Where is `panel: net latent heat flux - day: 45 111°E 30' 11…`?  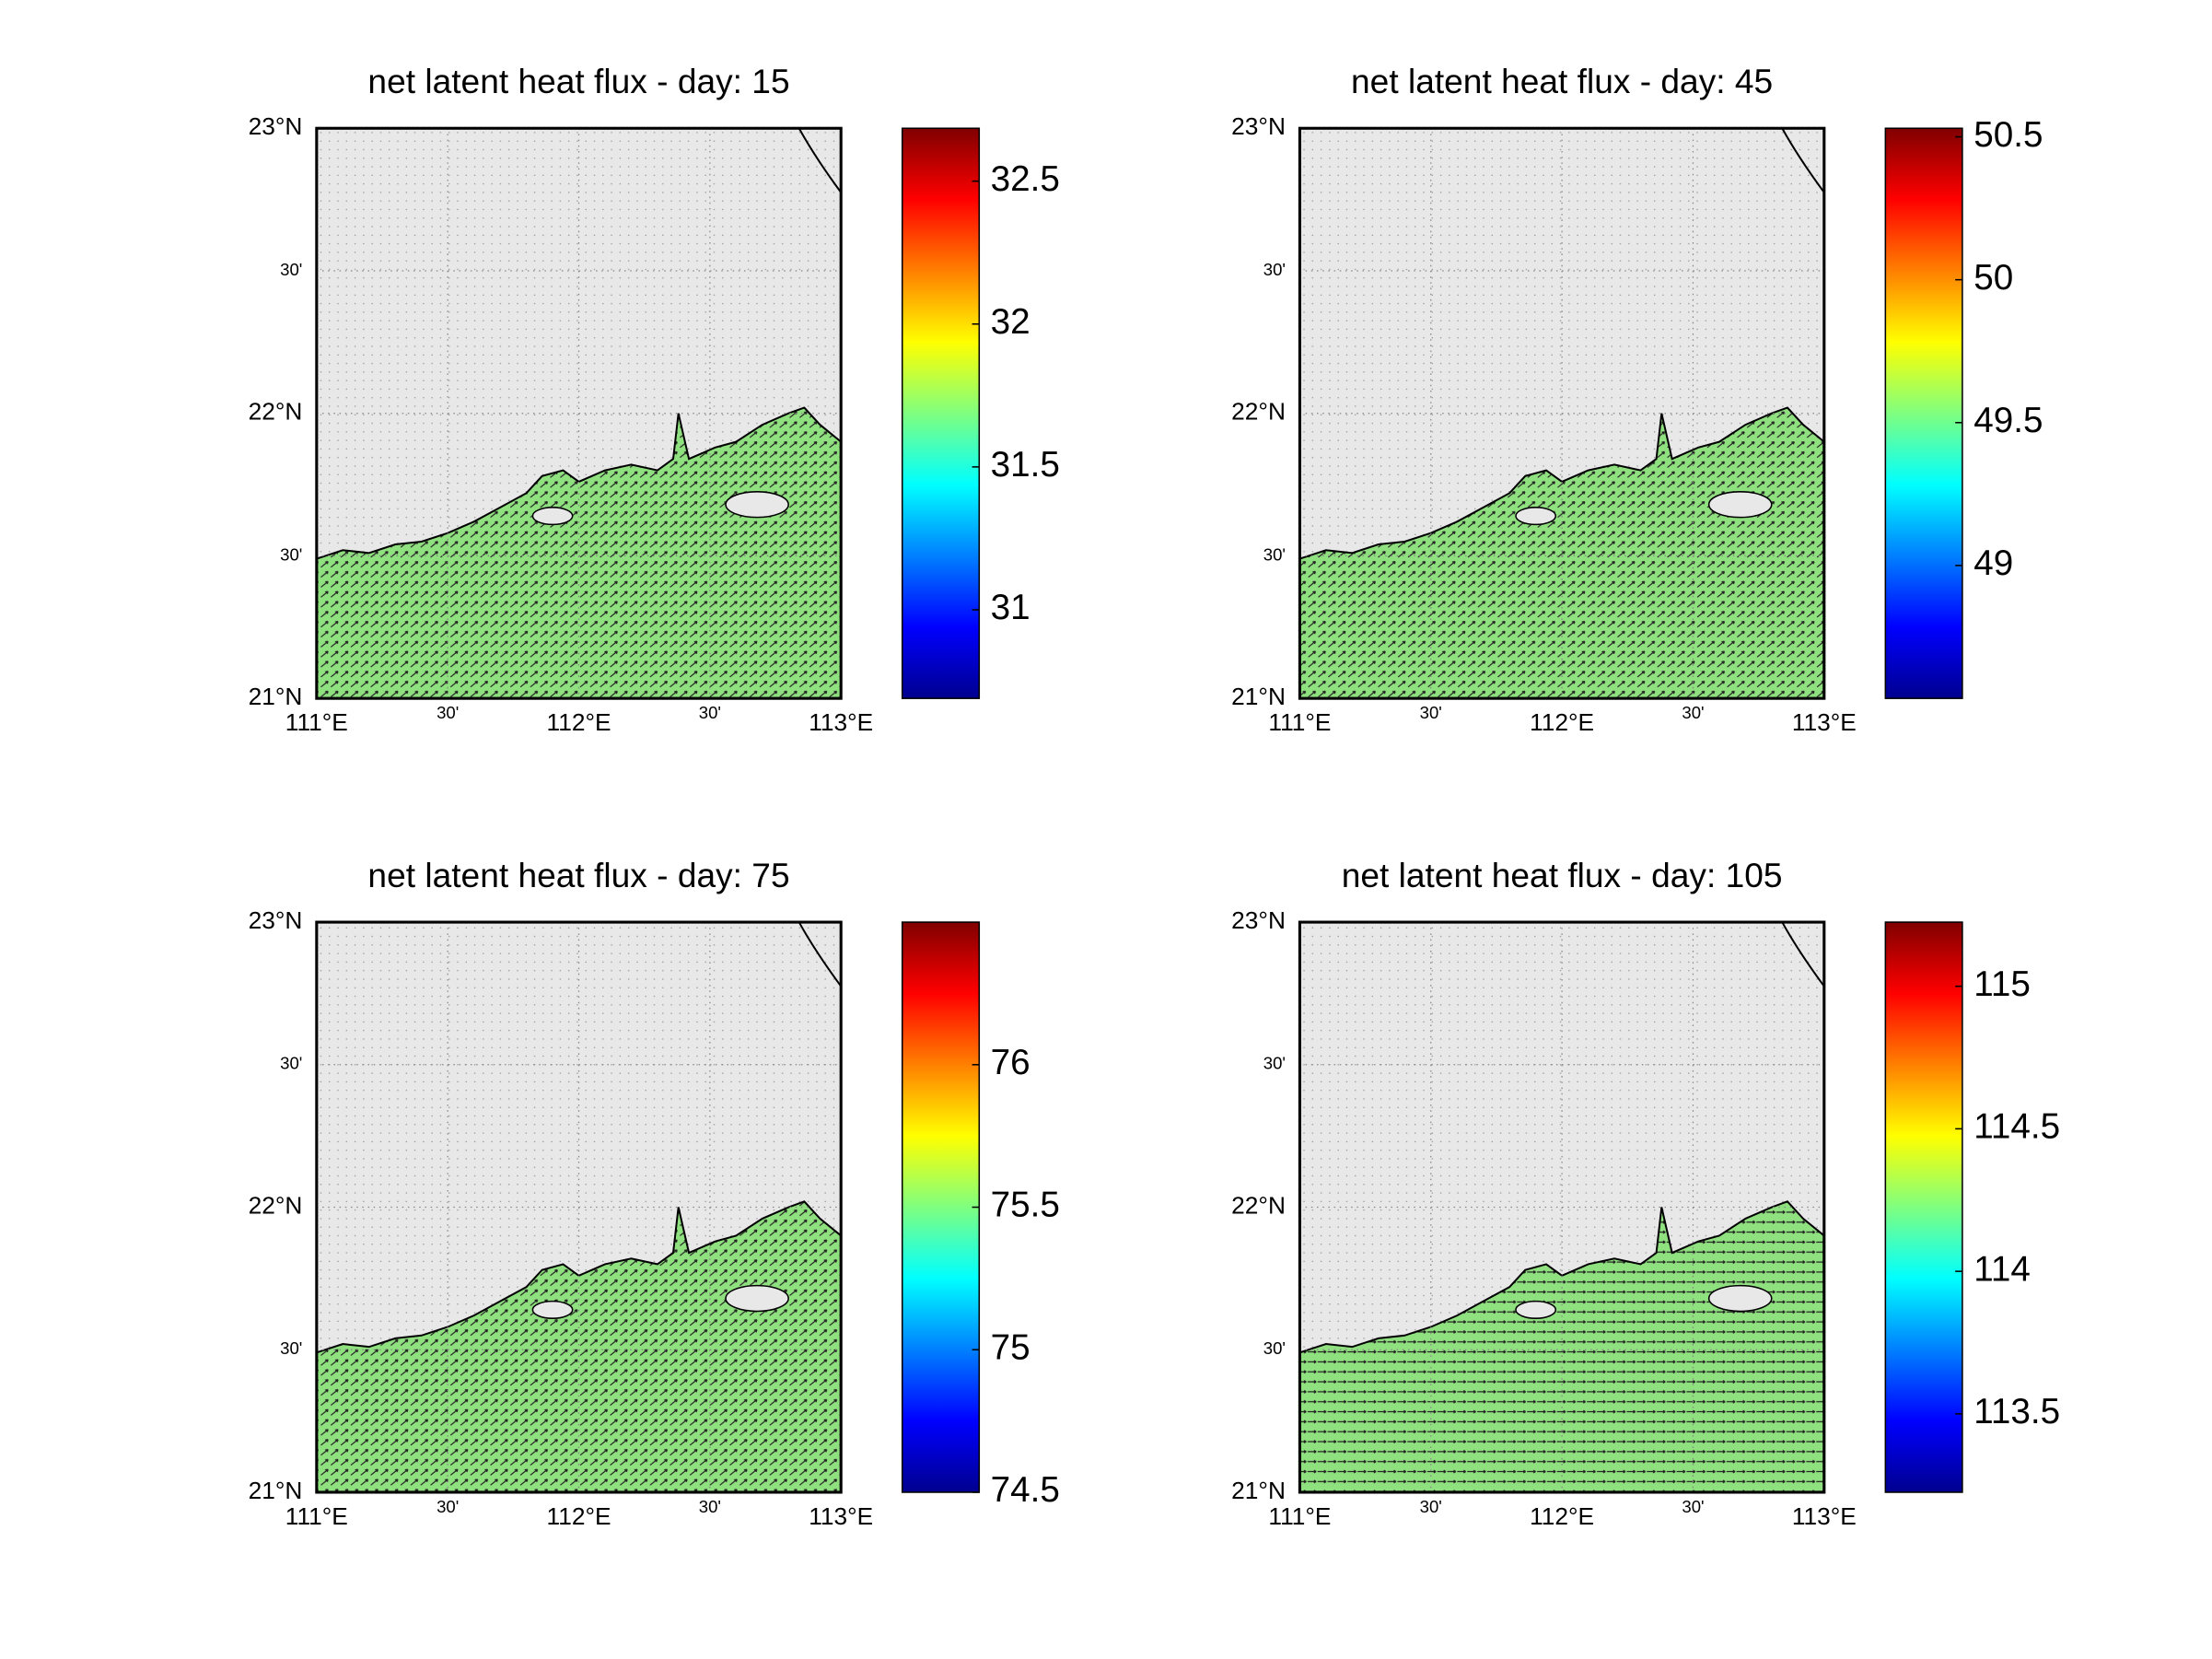 panel: net latent heat flux - day: 45 111°E 30' 11… is located at coordinates (1637, 399).